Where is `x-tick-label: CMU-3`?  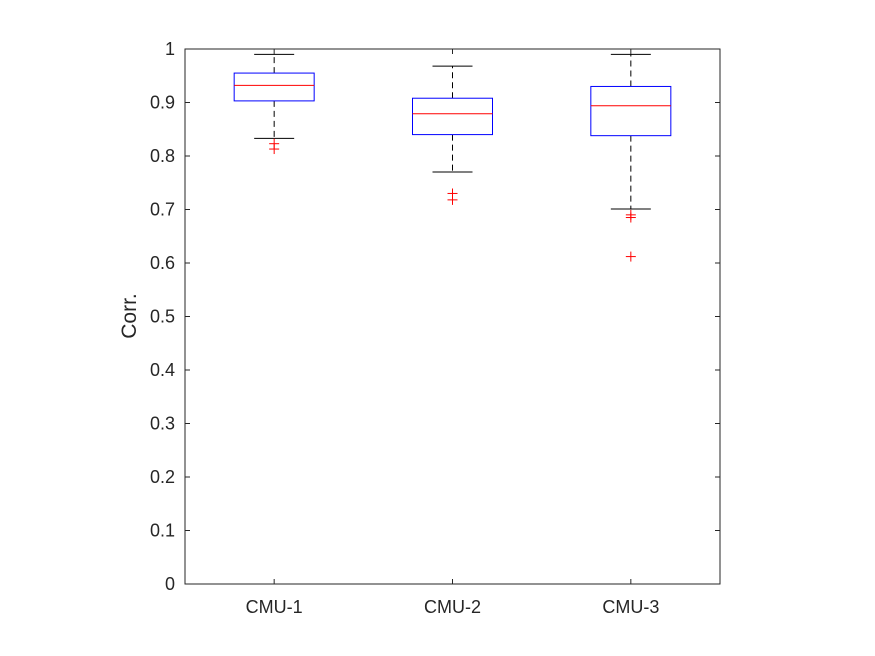 x-tick-label: CMU-3 is located at coordinates (630, 607).